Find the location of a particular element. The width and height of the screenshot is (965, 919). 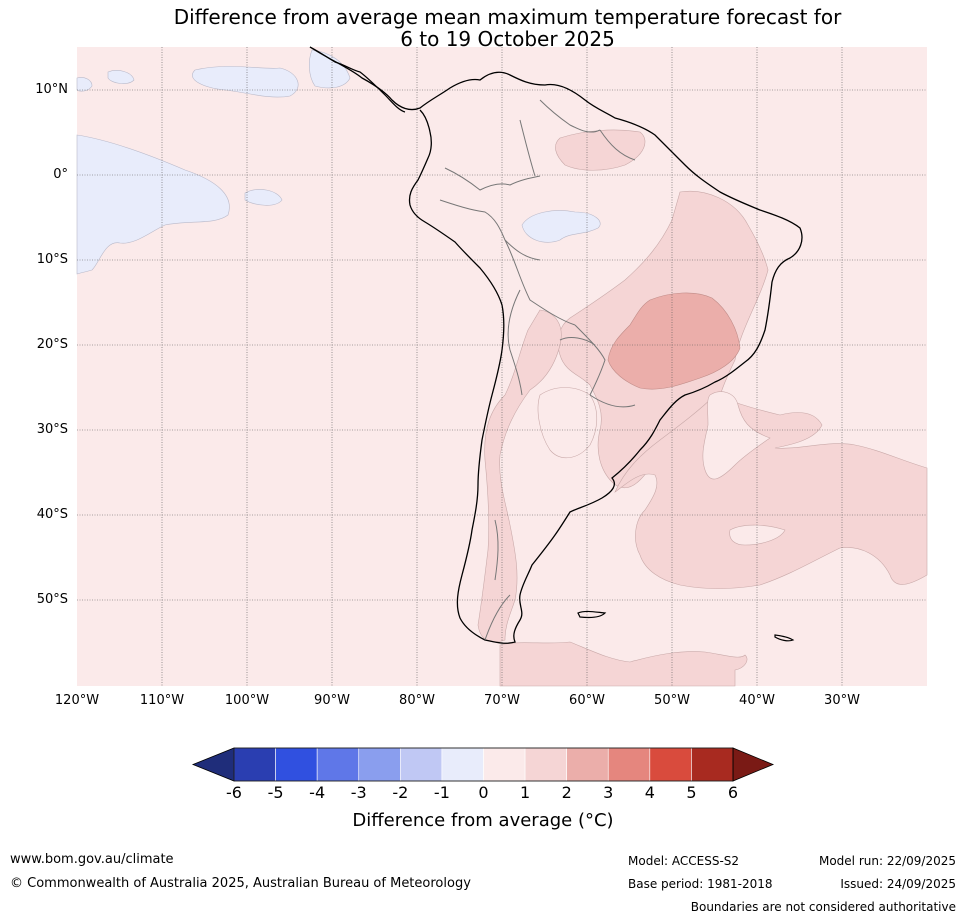

colorbar-tick-label: 4 is located at coordinates (649, 792).